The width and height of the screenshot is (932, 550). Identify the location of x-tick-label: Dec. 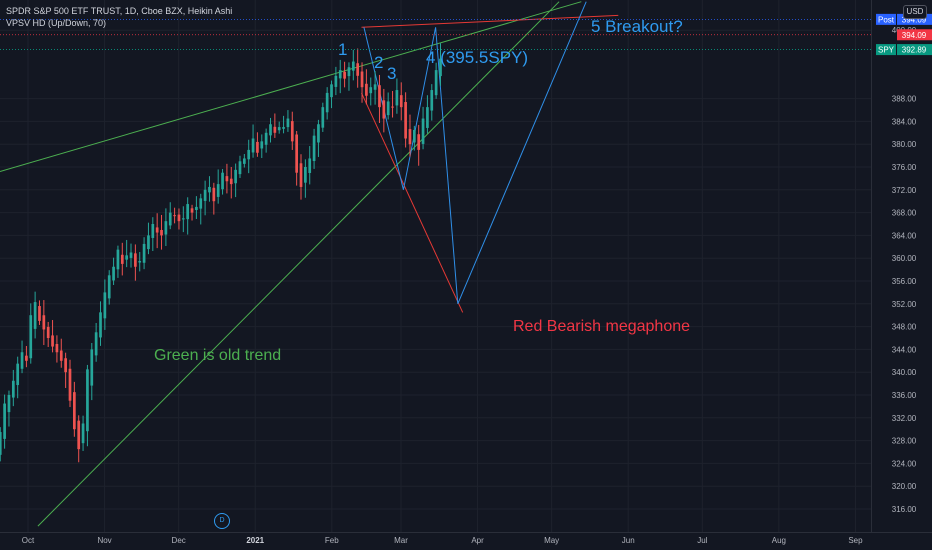
(179, 540).